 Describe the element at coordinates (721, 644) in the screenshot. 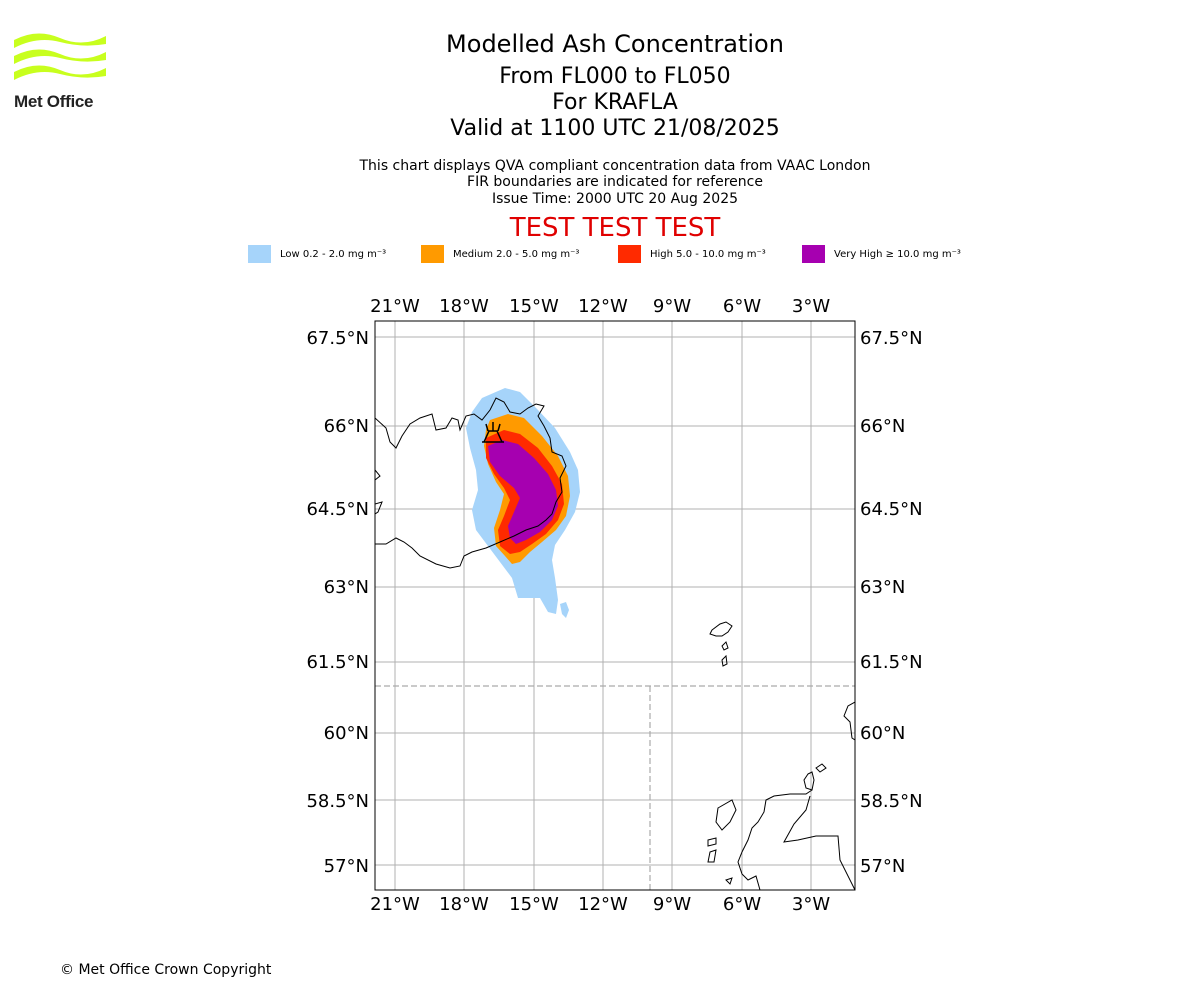

I see `faroe-islands` at that location.